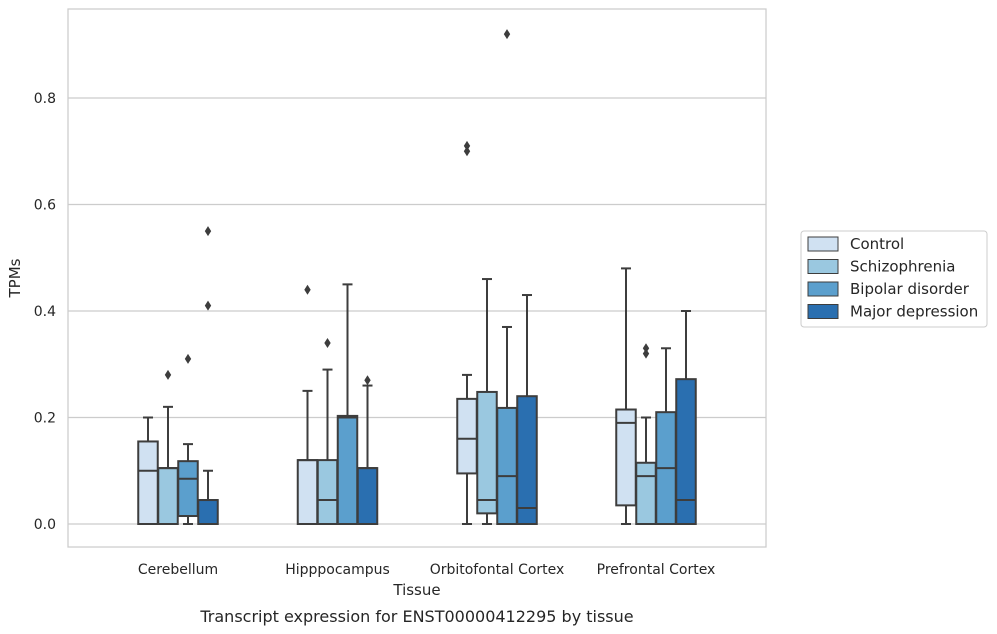 The image size is (997, 634). I want to click on x-tick-label: Prefrontal Cortex, so click(656, 570).